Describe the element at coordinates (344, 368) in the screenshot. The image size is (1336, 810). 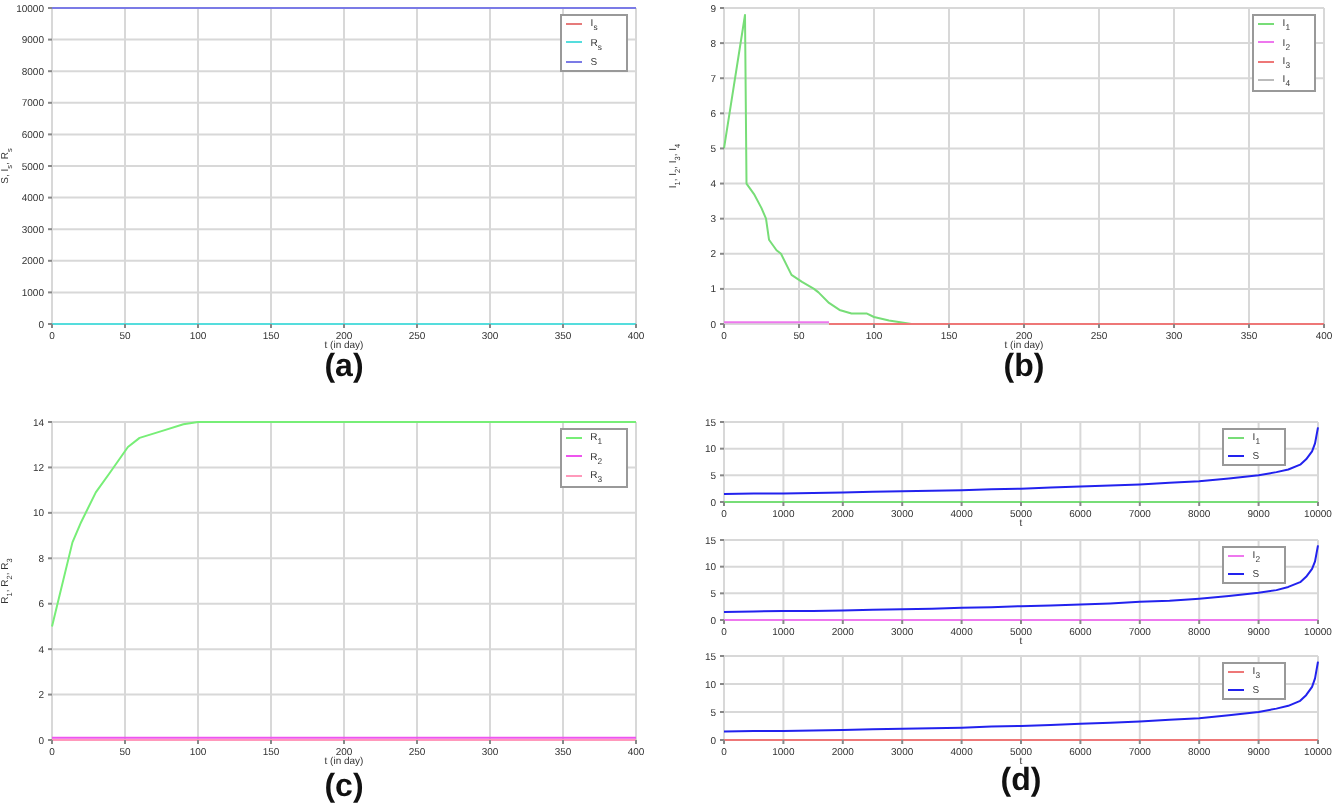
I see `text: (a)` at that location.